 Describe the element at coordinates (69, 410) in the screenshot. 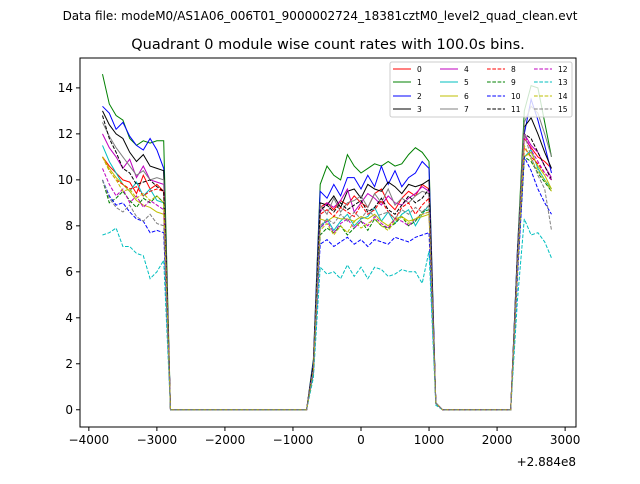

I see `y-tick-label: 0` at that location.